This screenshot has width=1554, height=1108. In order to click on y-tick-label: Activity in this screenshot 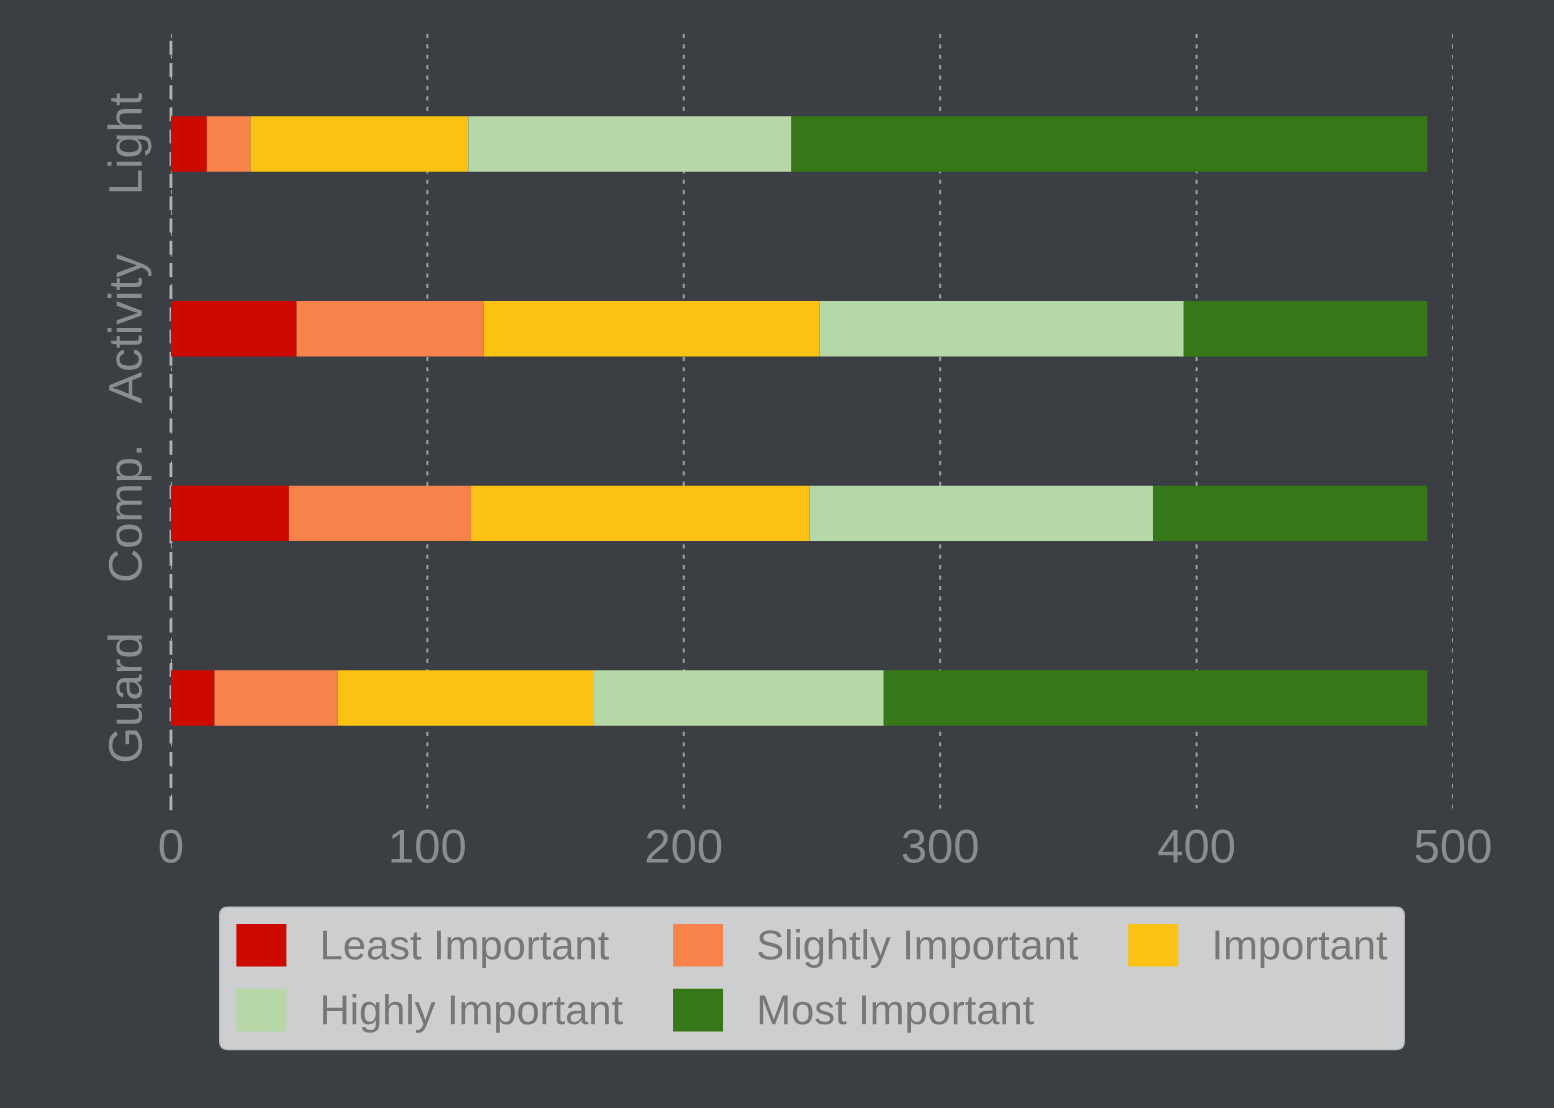, I will do `click(129, 329)`.